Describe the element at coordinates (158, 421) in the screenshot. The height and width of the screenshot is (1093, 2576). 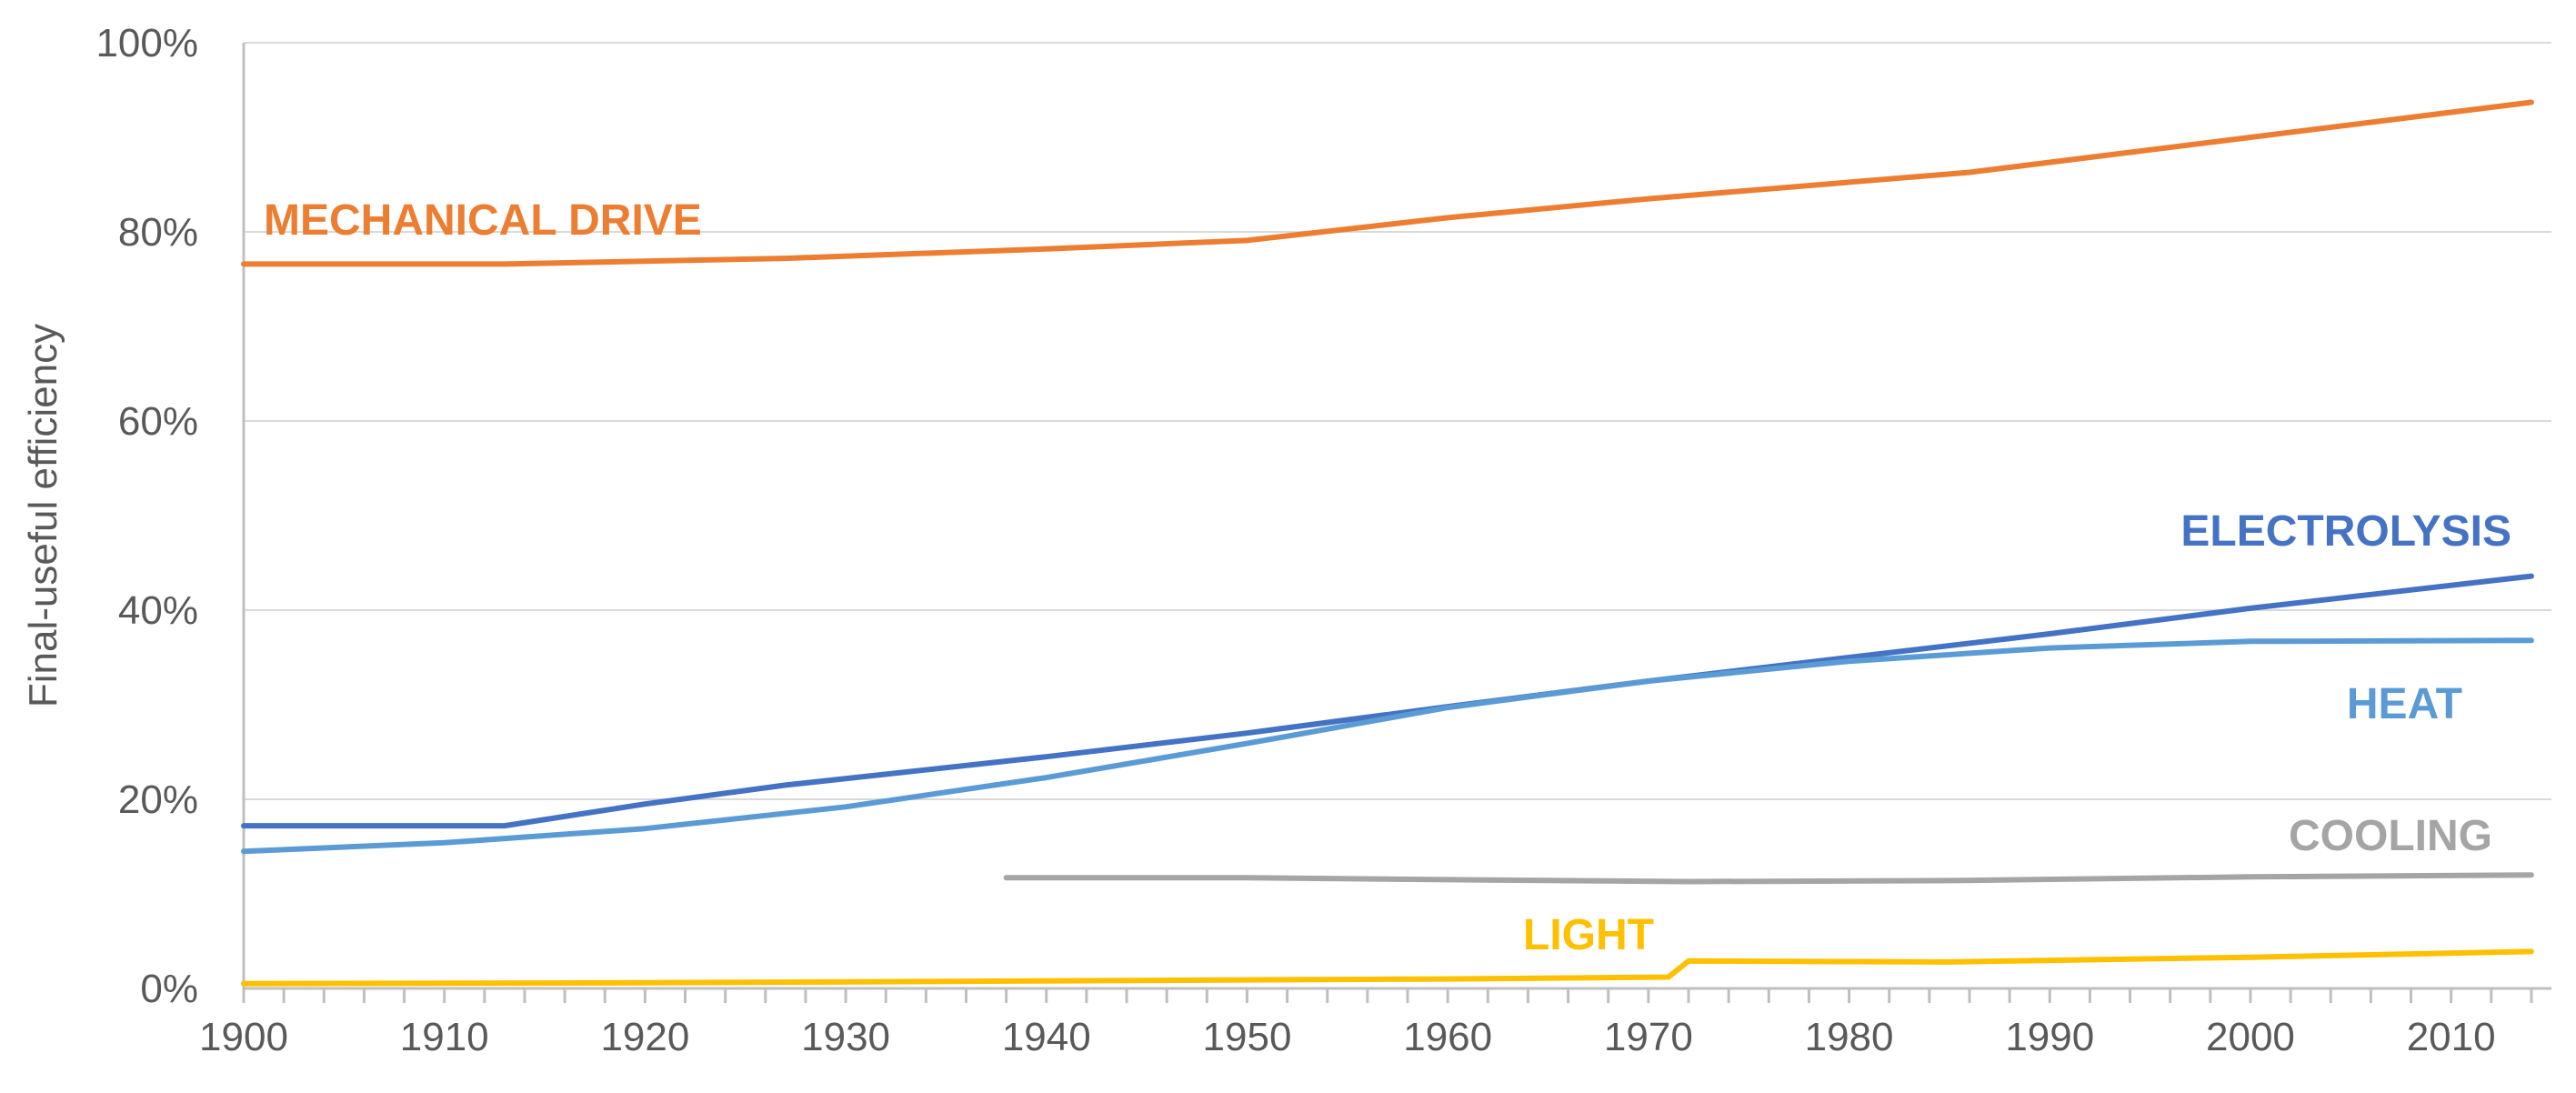
I see `y-tick-label: 60%` at that location.